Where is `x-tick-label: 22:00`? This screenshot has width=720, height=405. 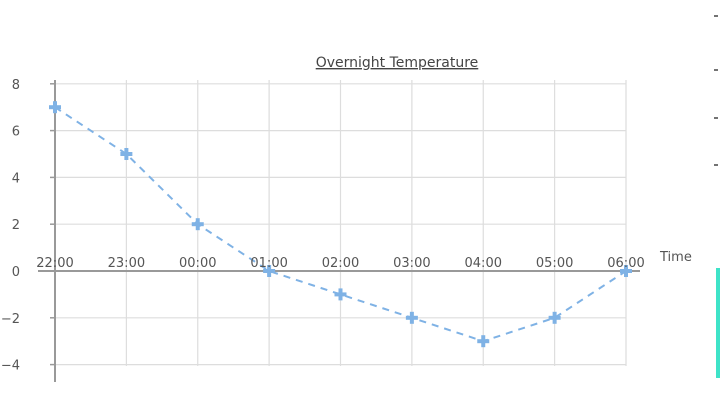
x-tick-label: 22:00 is located at coordinates (54, 263).